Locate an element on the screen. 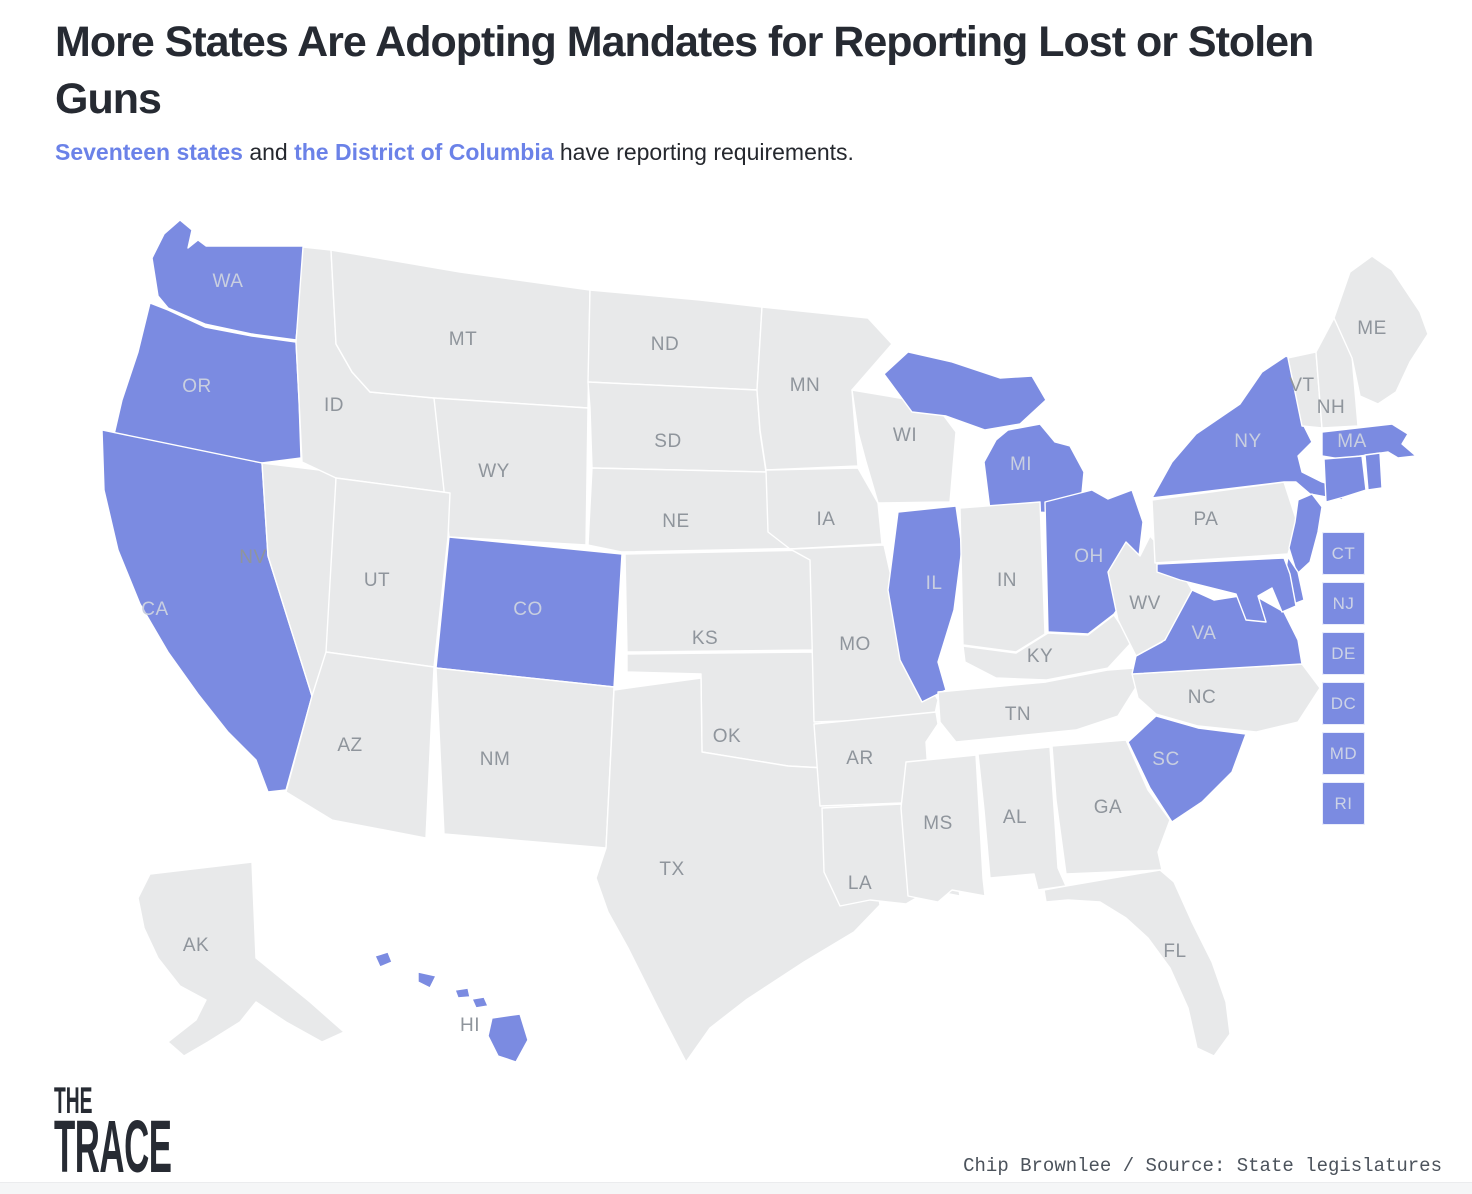 The width and height of the screenshot is (1472, 1194). state-FL is located at coordinates (1137, 963).